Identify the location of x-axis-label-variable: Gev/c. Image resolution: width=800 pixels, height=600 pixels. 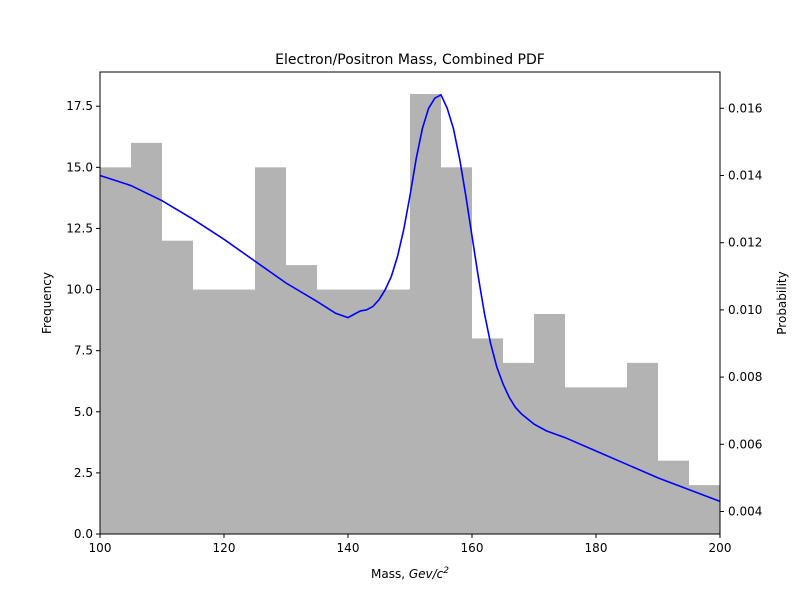
(426, 574).